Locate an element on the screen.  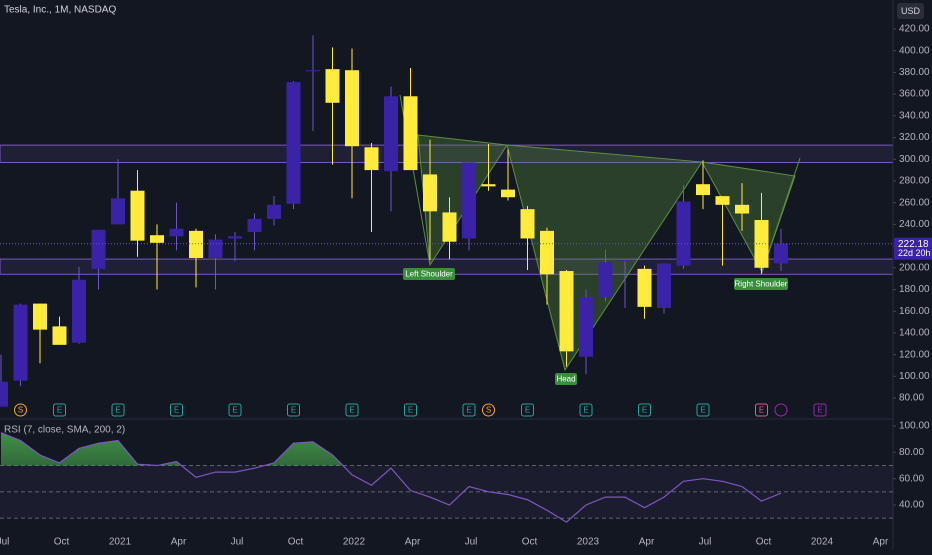
last-price: 222.18 is located at coordinates (913, 244).